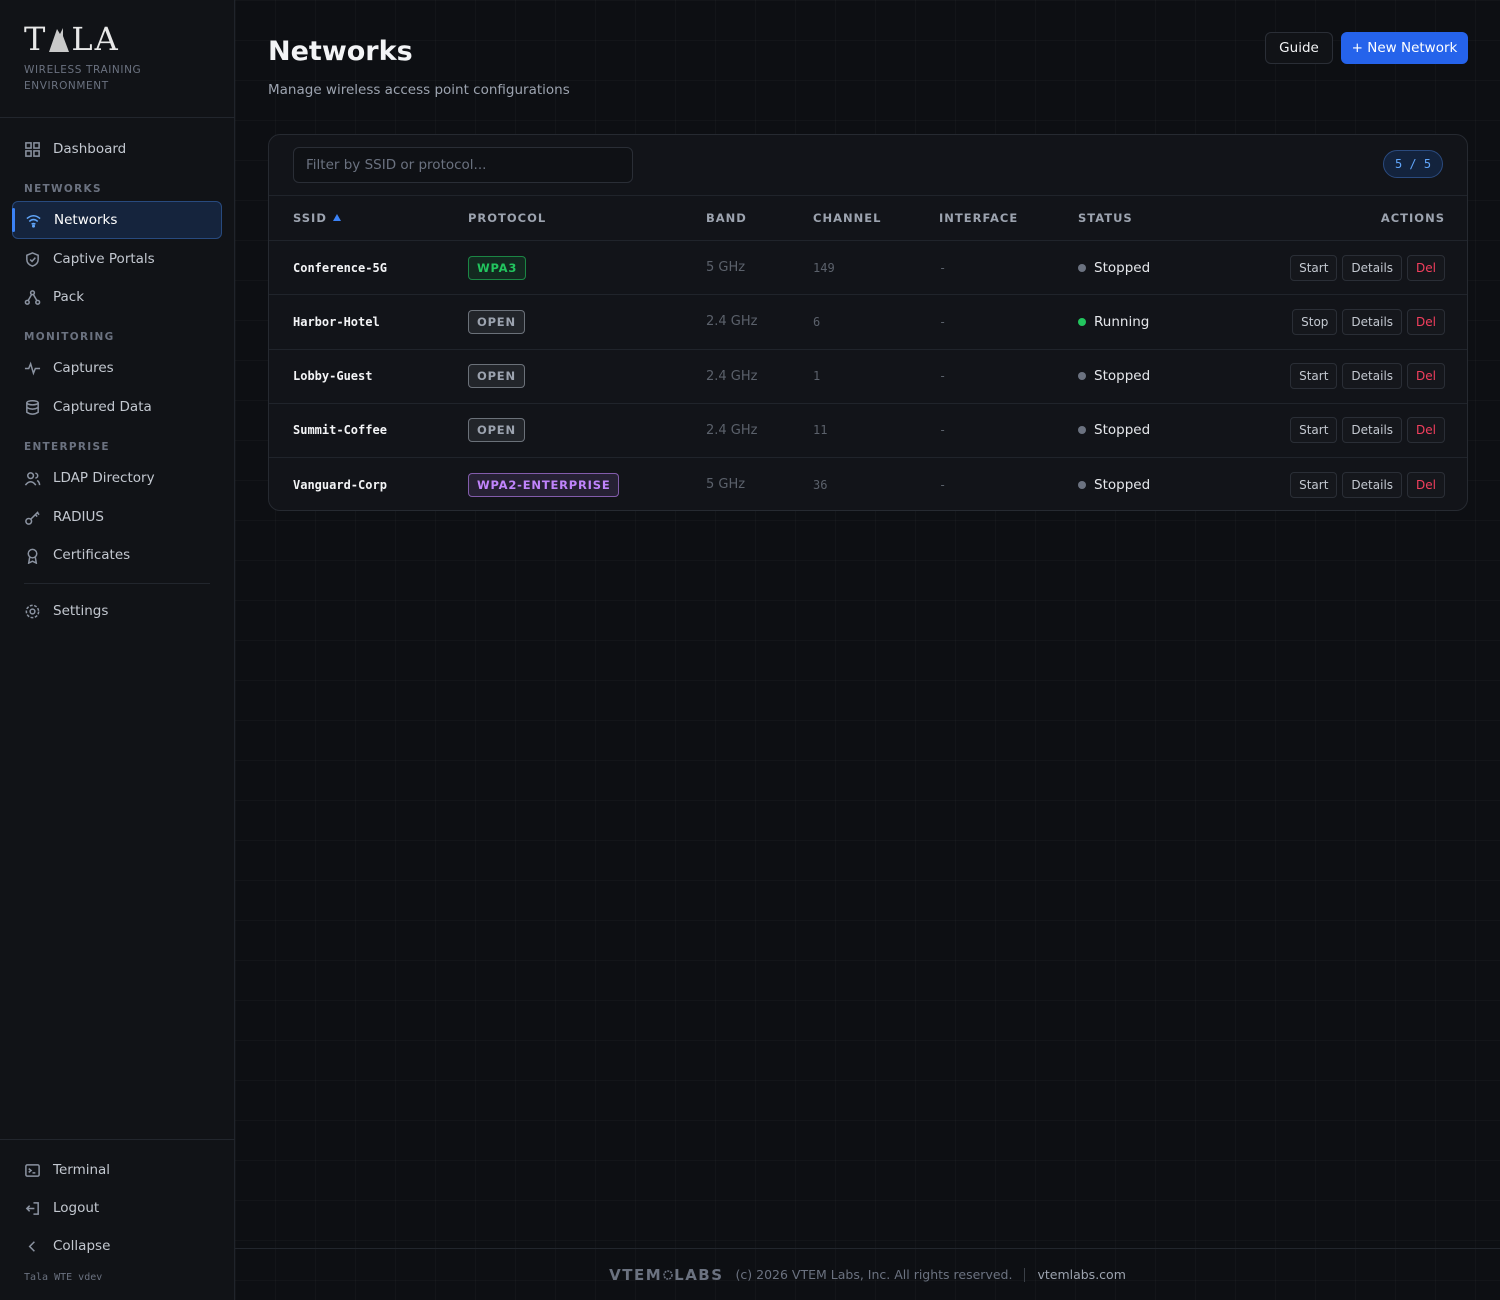 The height and width of the screenshot is (1300, 1500). Describe the element at coordinates (117, 259) in the screenshot. I see `nav-item: Captive Portals` at that location.